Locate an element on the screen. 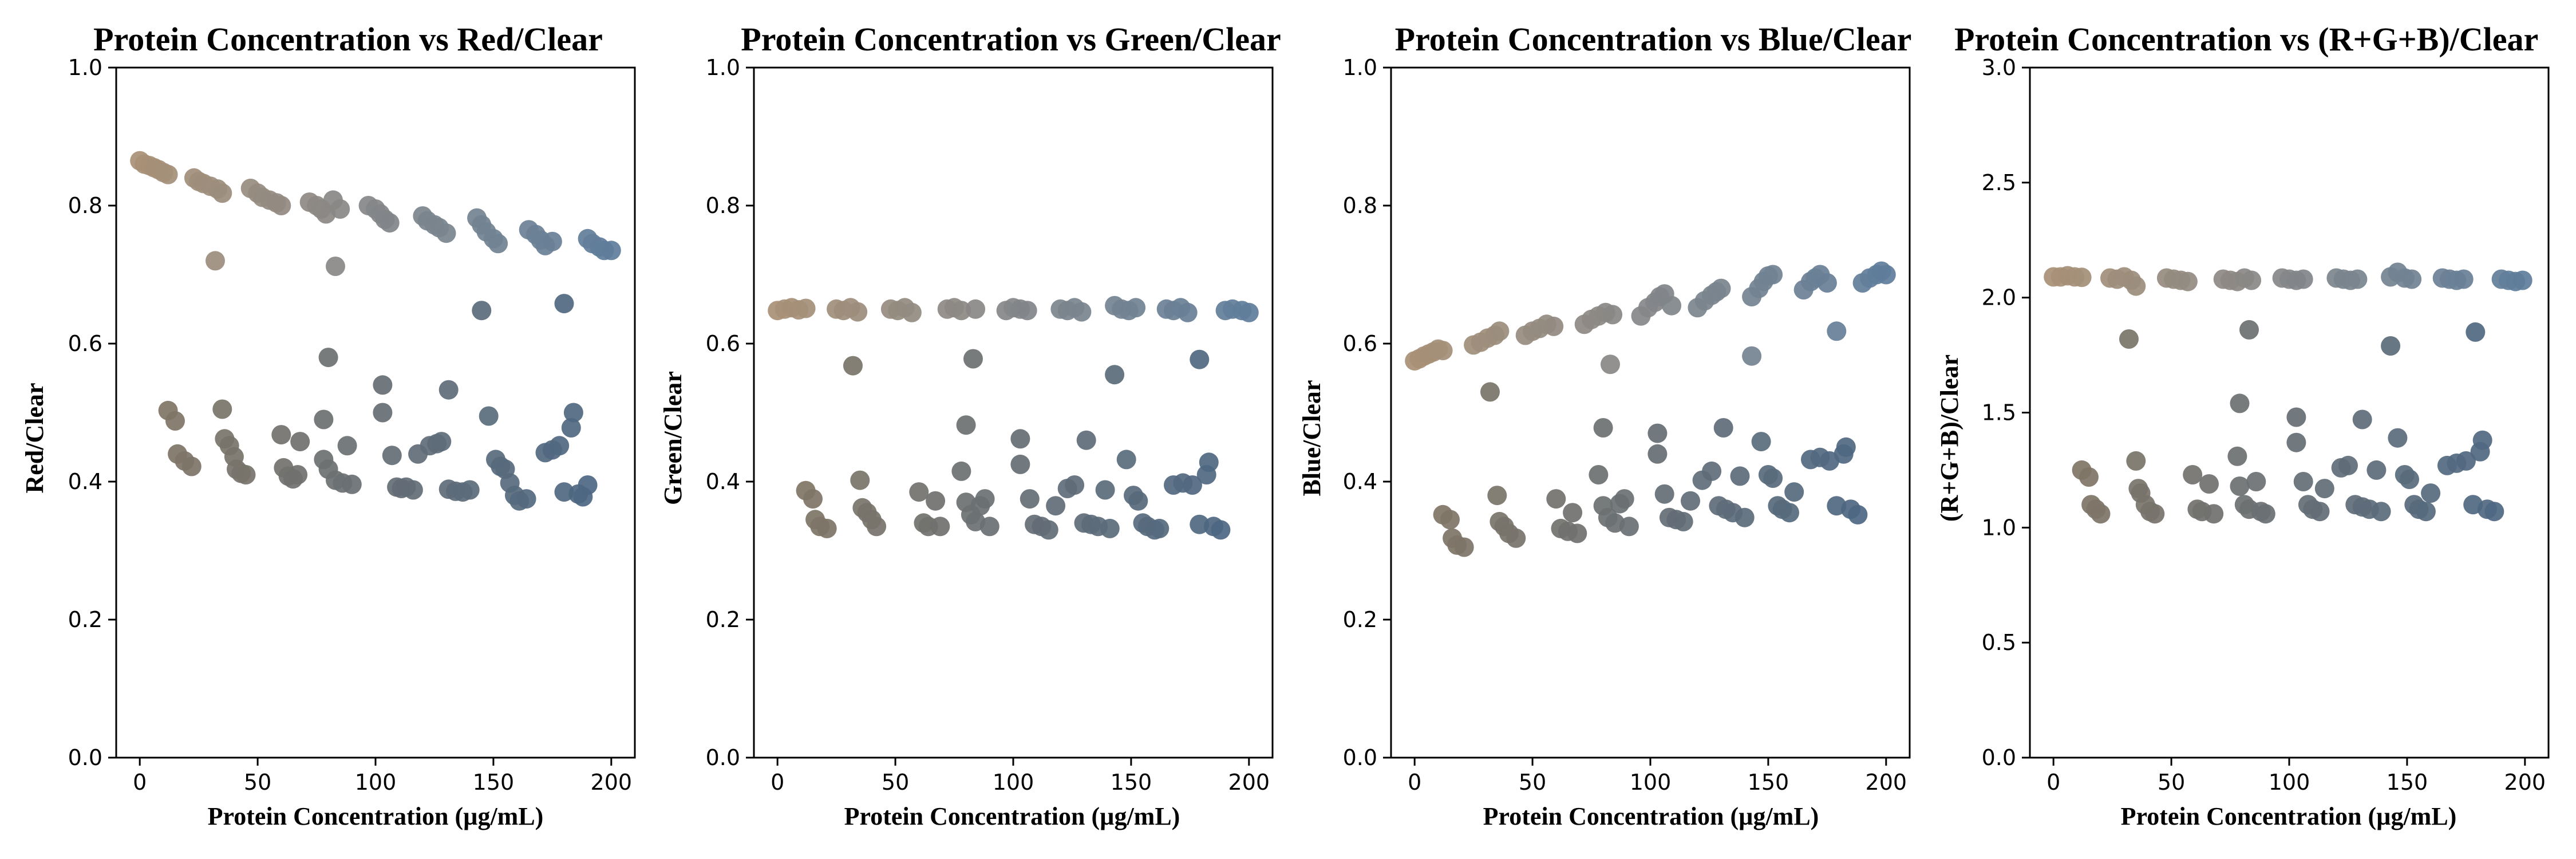  subplot-title: Protein Concentration vs Red/Clear is located at coordinates (348, 39).